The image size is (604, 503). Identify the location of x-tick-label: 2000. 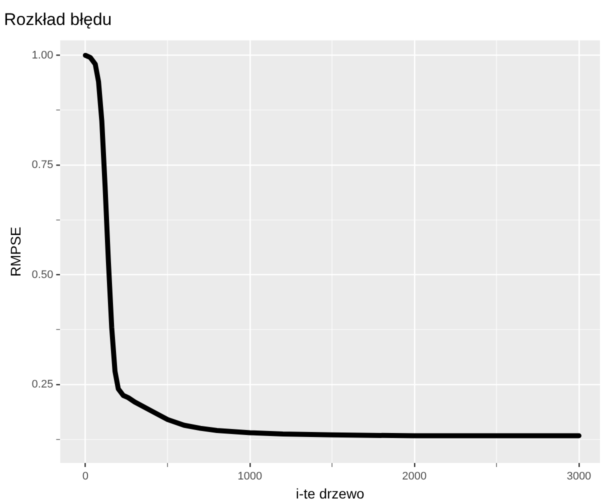
(414, 476).